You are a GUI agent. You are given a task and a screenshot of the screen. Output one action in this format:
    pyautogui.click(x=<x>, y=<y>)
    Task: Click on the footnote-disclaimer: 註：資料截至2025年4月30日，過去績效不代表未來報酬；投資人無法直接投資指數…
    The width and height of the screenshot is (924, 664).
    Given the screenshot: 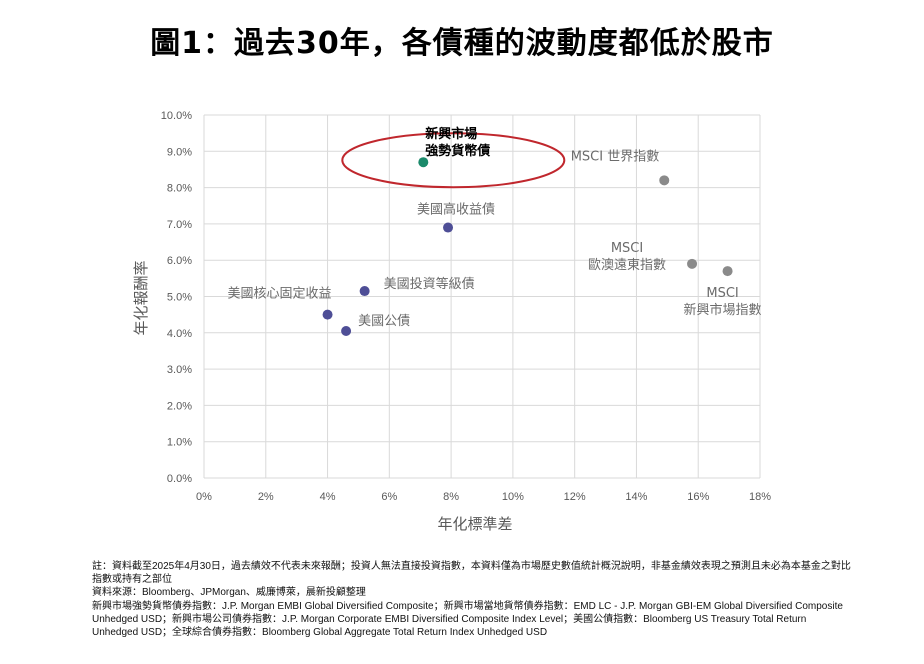 What is the action you would take?
    pyautogui.click(x=471, y=573)
    